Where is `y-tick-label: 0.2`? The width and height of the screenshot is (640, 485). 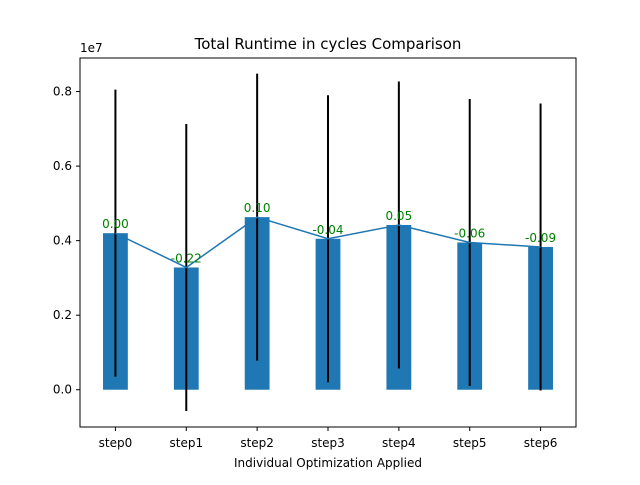
y-tick-label: 0.2 is located at coordinates (62, 315).